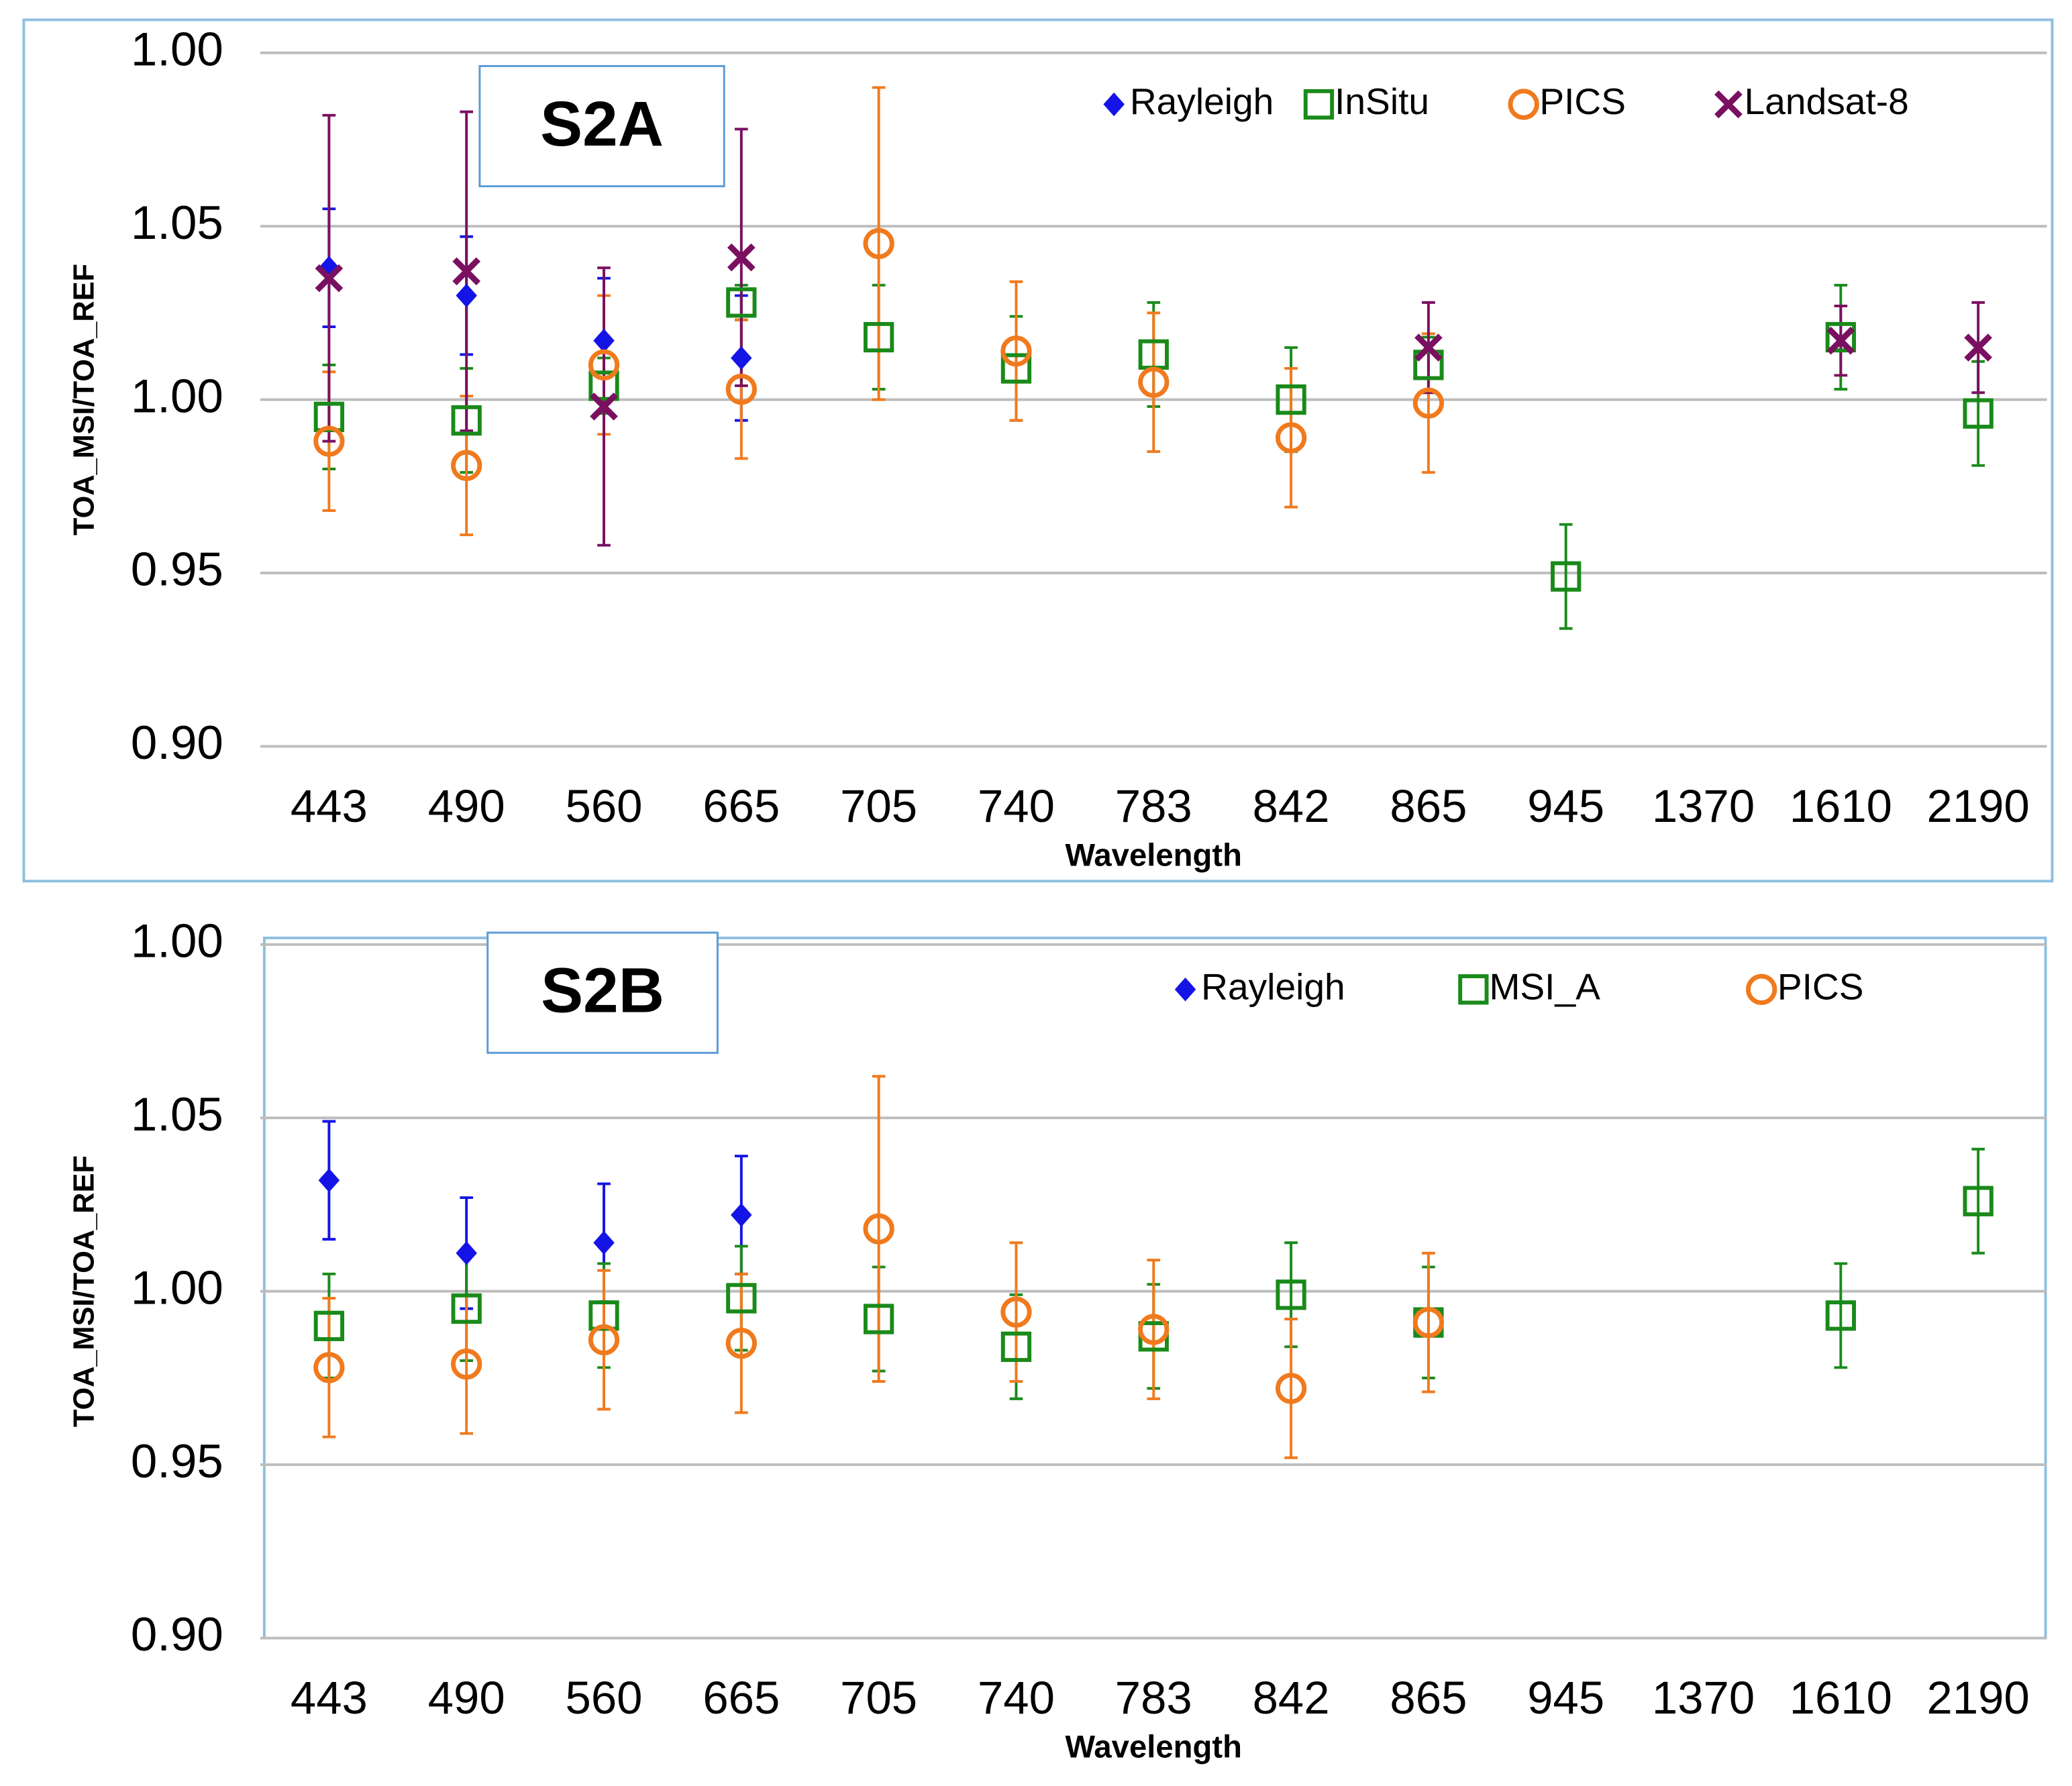 The image size is (2072, 1786). I want to click on chart-title: S2B, so click(602, 991).